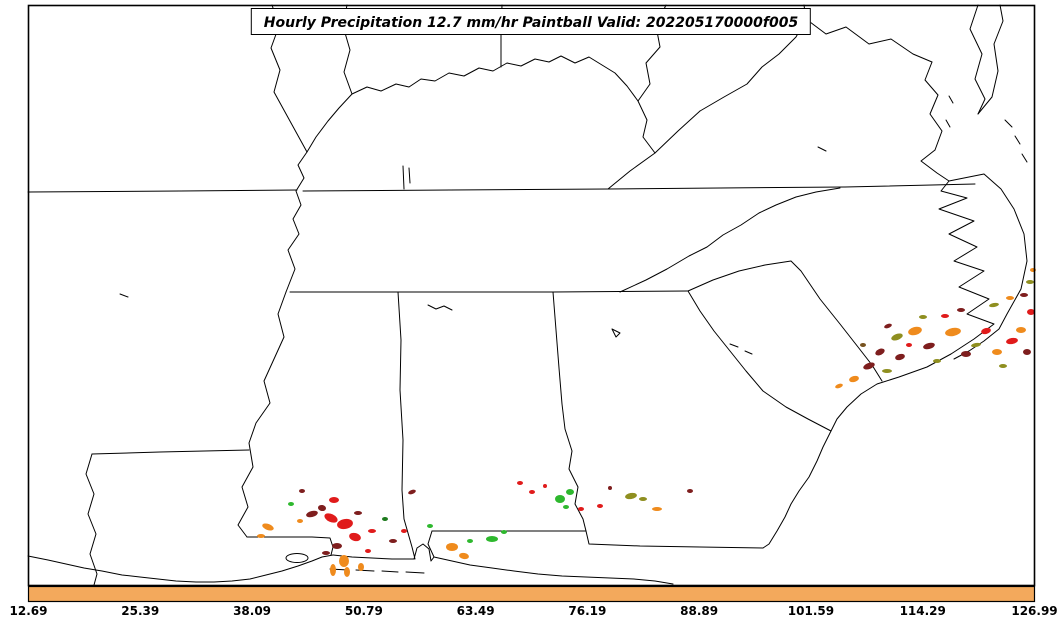  What do you see at coordinates (475, 611) in the screenshot?
I see `colorbar-tick-label: 63.49` at bounding box center [475, 611].